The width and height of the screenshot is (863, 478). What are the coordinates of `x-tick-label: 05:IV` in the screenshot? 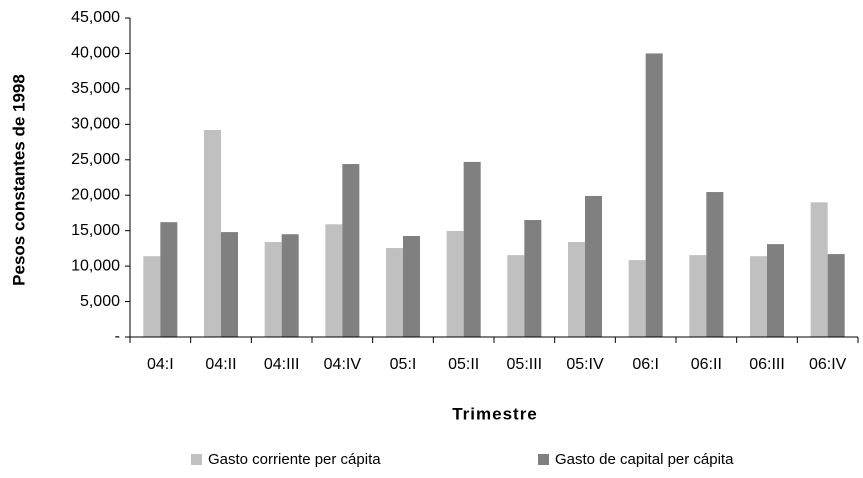 It's located at (585, 364).